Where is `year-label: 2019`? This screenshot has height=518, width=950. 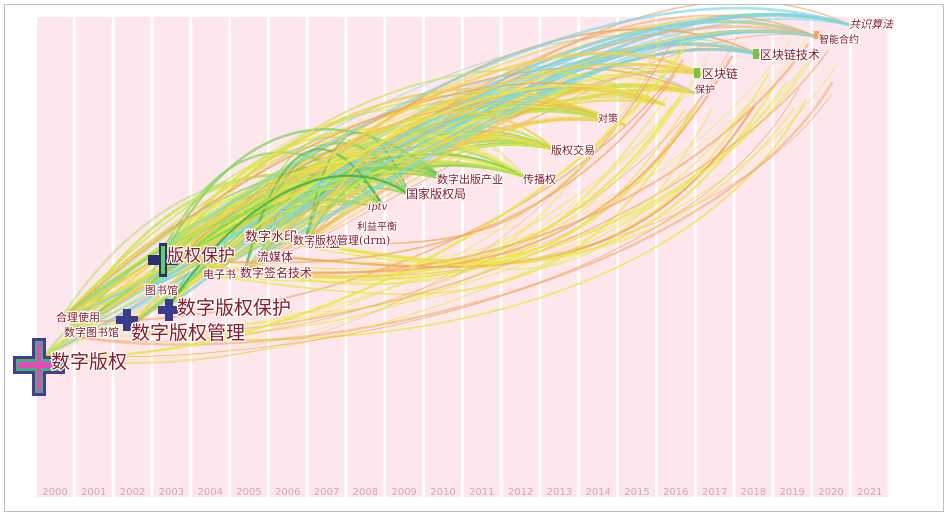 year-label: 2019 is located at coordinates (791, 492).